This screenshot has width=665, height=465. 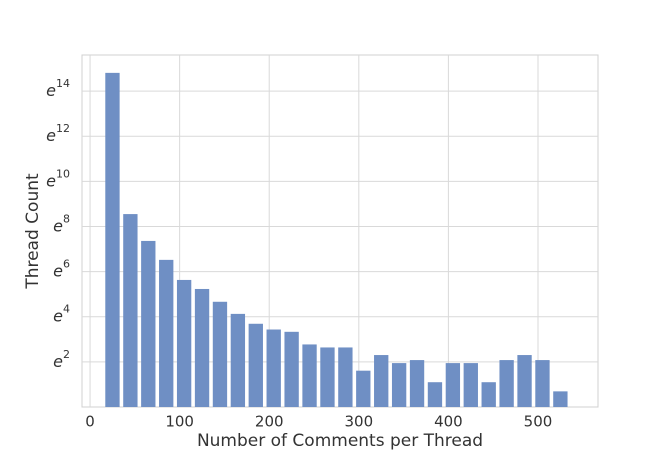 I want to click on y-tick-label: e14, so click(x=58, y=88).